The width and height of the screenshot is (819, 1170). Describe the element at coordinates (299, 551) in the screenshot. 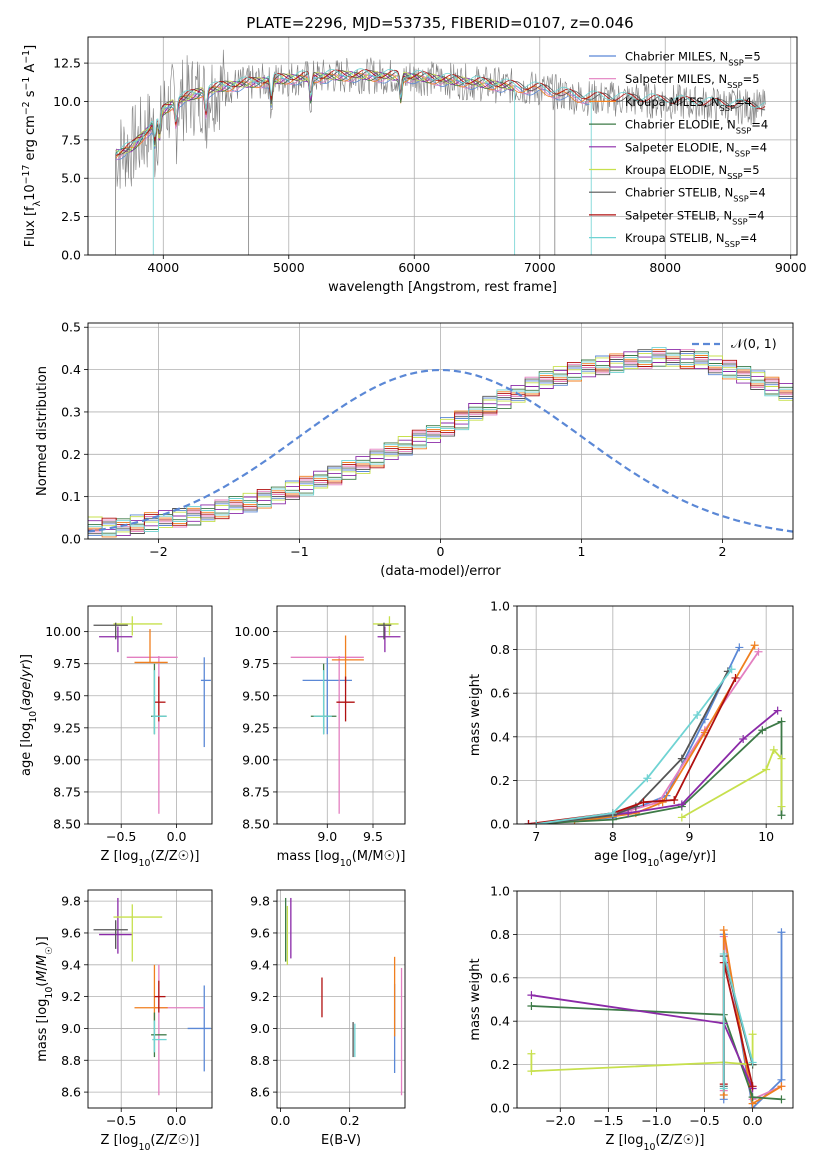

I see `x-tick-label: −1` at that location.